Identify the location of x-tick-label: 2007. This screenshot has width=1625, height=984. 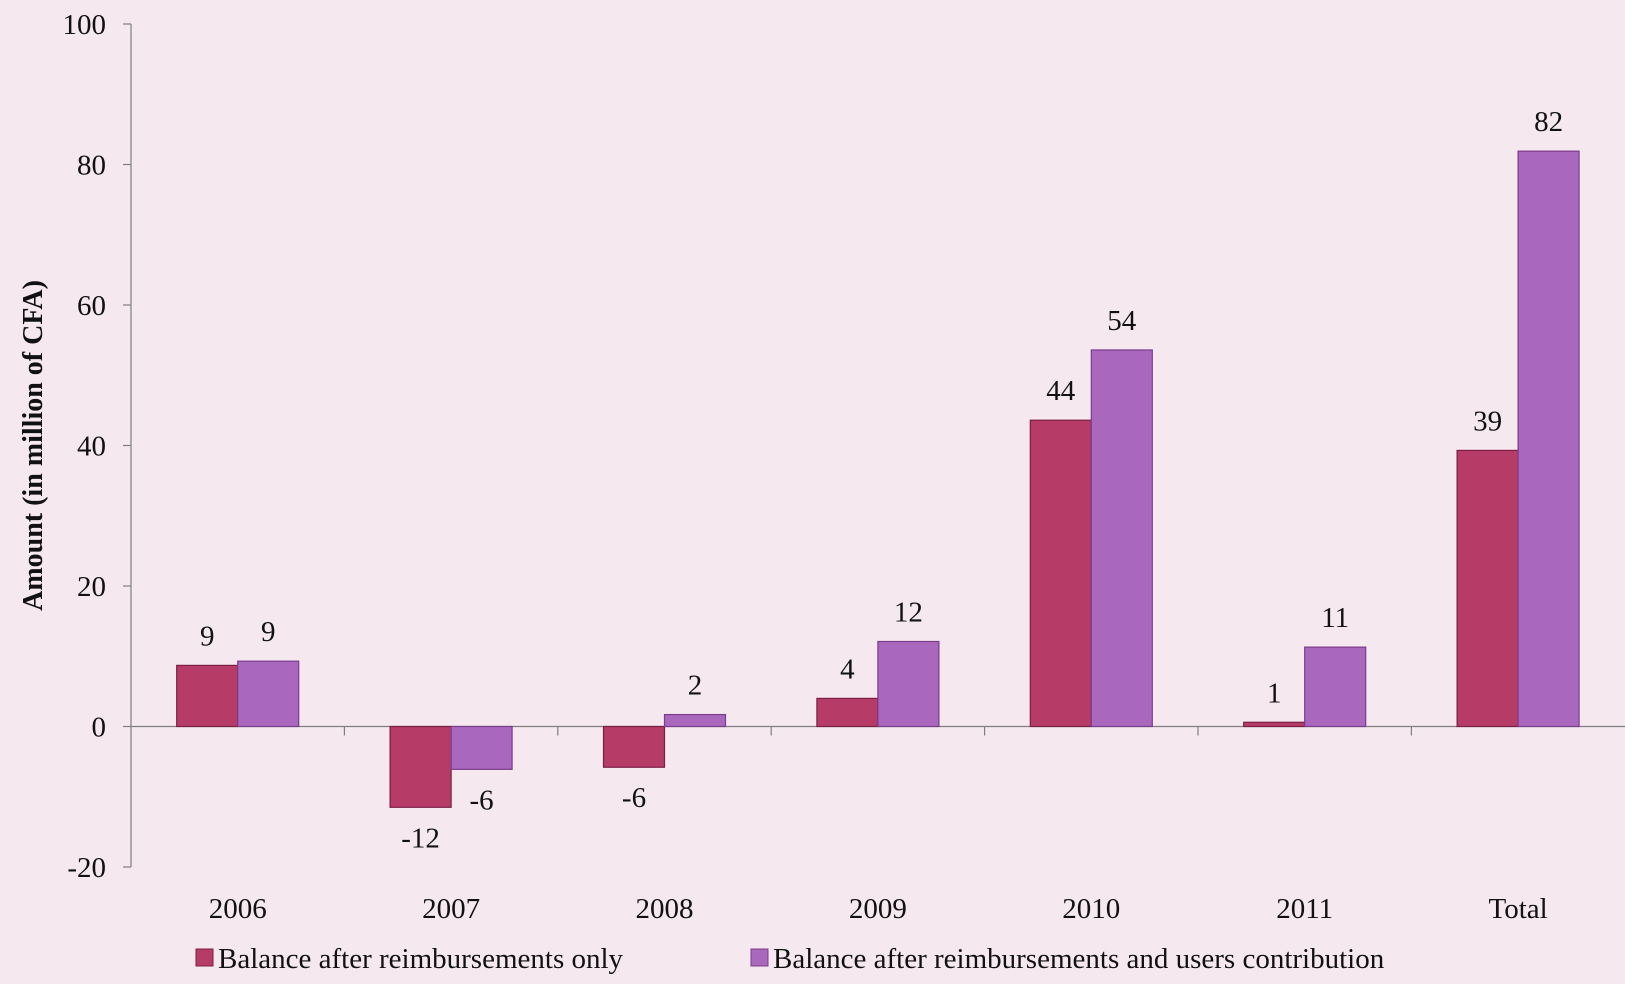
(451, 909).